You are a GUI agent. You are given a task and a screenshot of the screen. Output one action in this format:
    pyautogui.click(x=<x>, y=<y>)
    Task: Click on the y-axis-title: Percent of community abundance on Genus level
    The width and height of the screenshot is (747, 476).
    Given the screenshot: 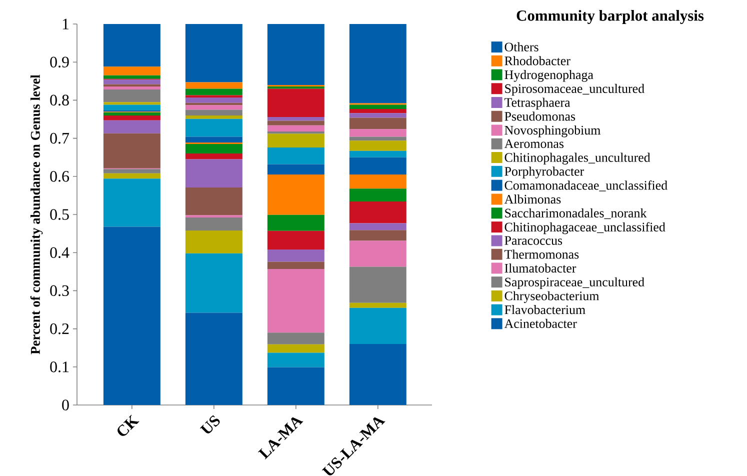 What is the action you would take?
    pyautogui.click(x=36, y=214)
    